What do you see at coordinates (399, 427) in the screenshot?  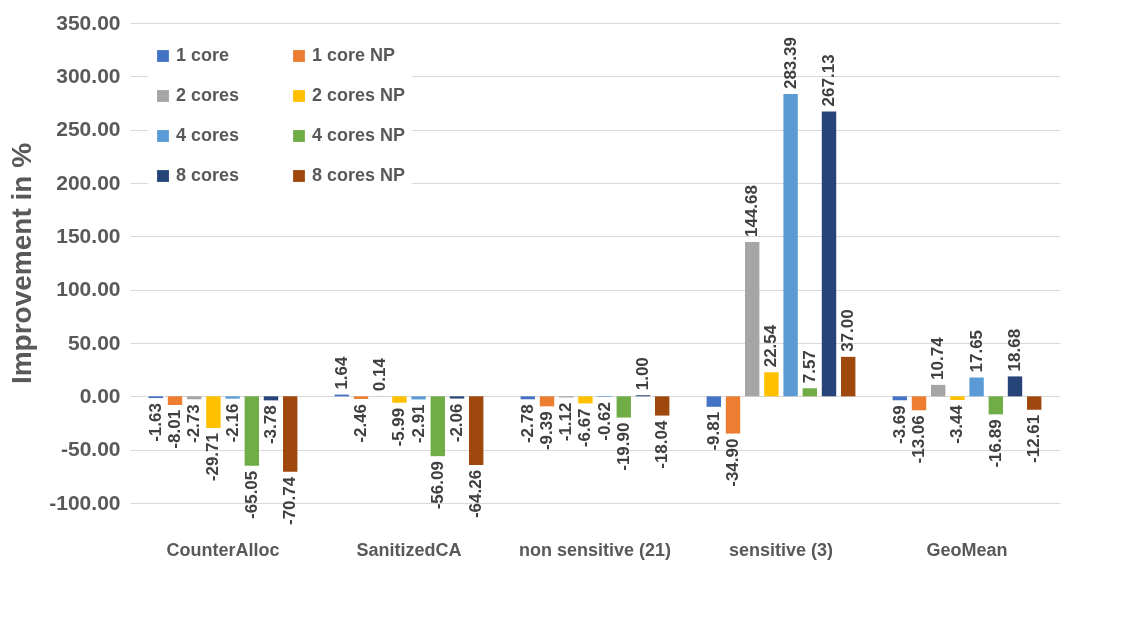 I see `data-label: -5.99` at bounding box center [399, 427].